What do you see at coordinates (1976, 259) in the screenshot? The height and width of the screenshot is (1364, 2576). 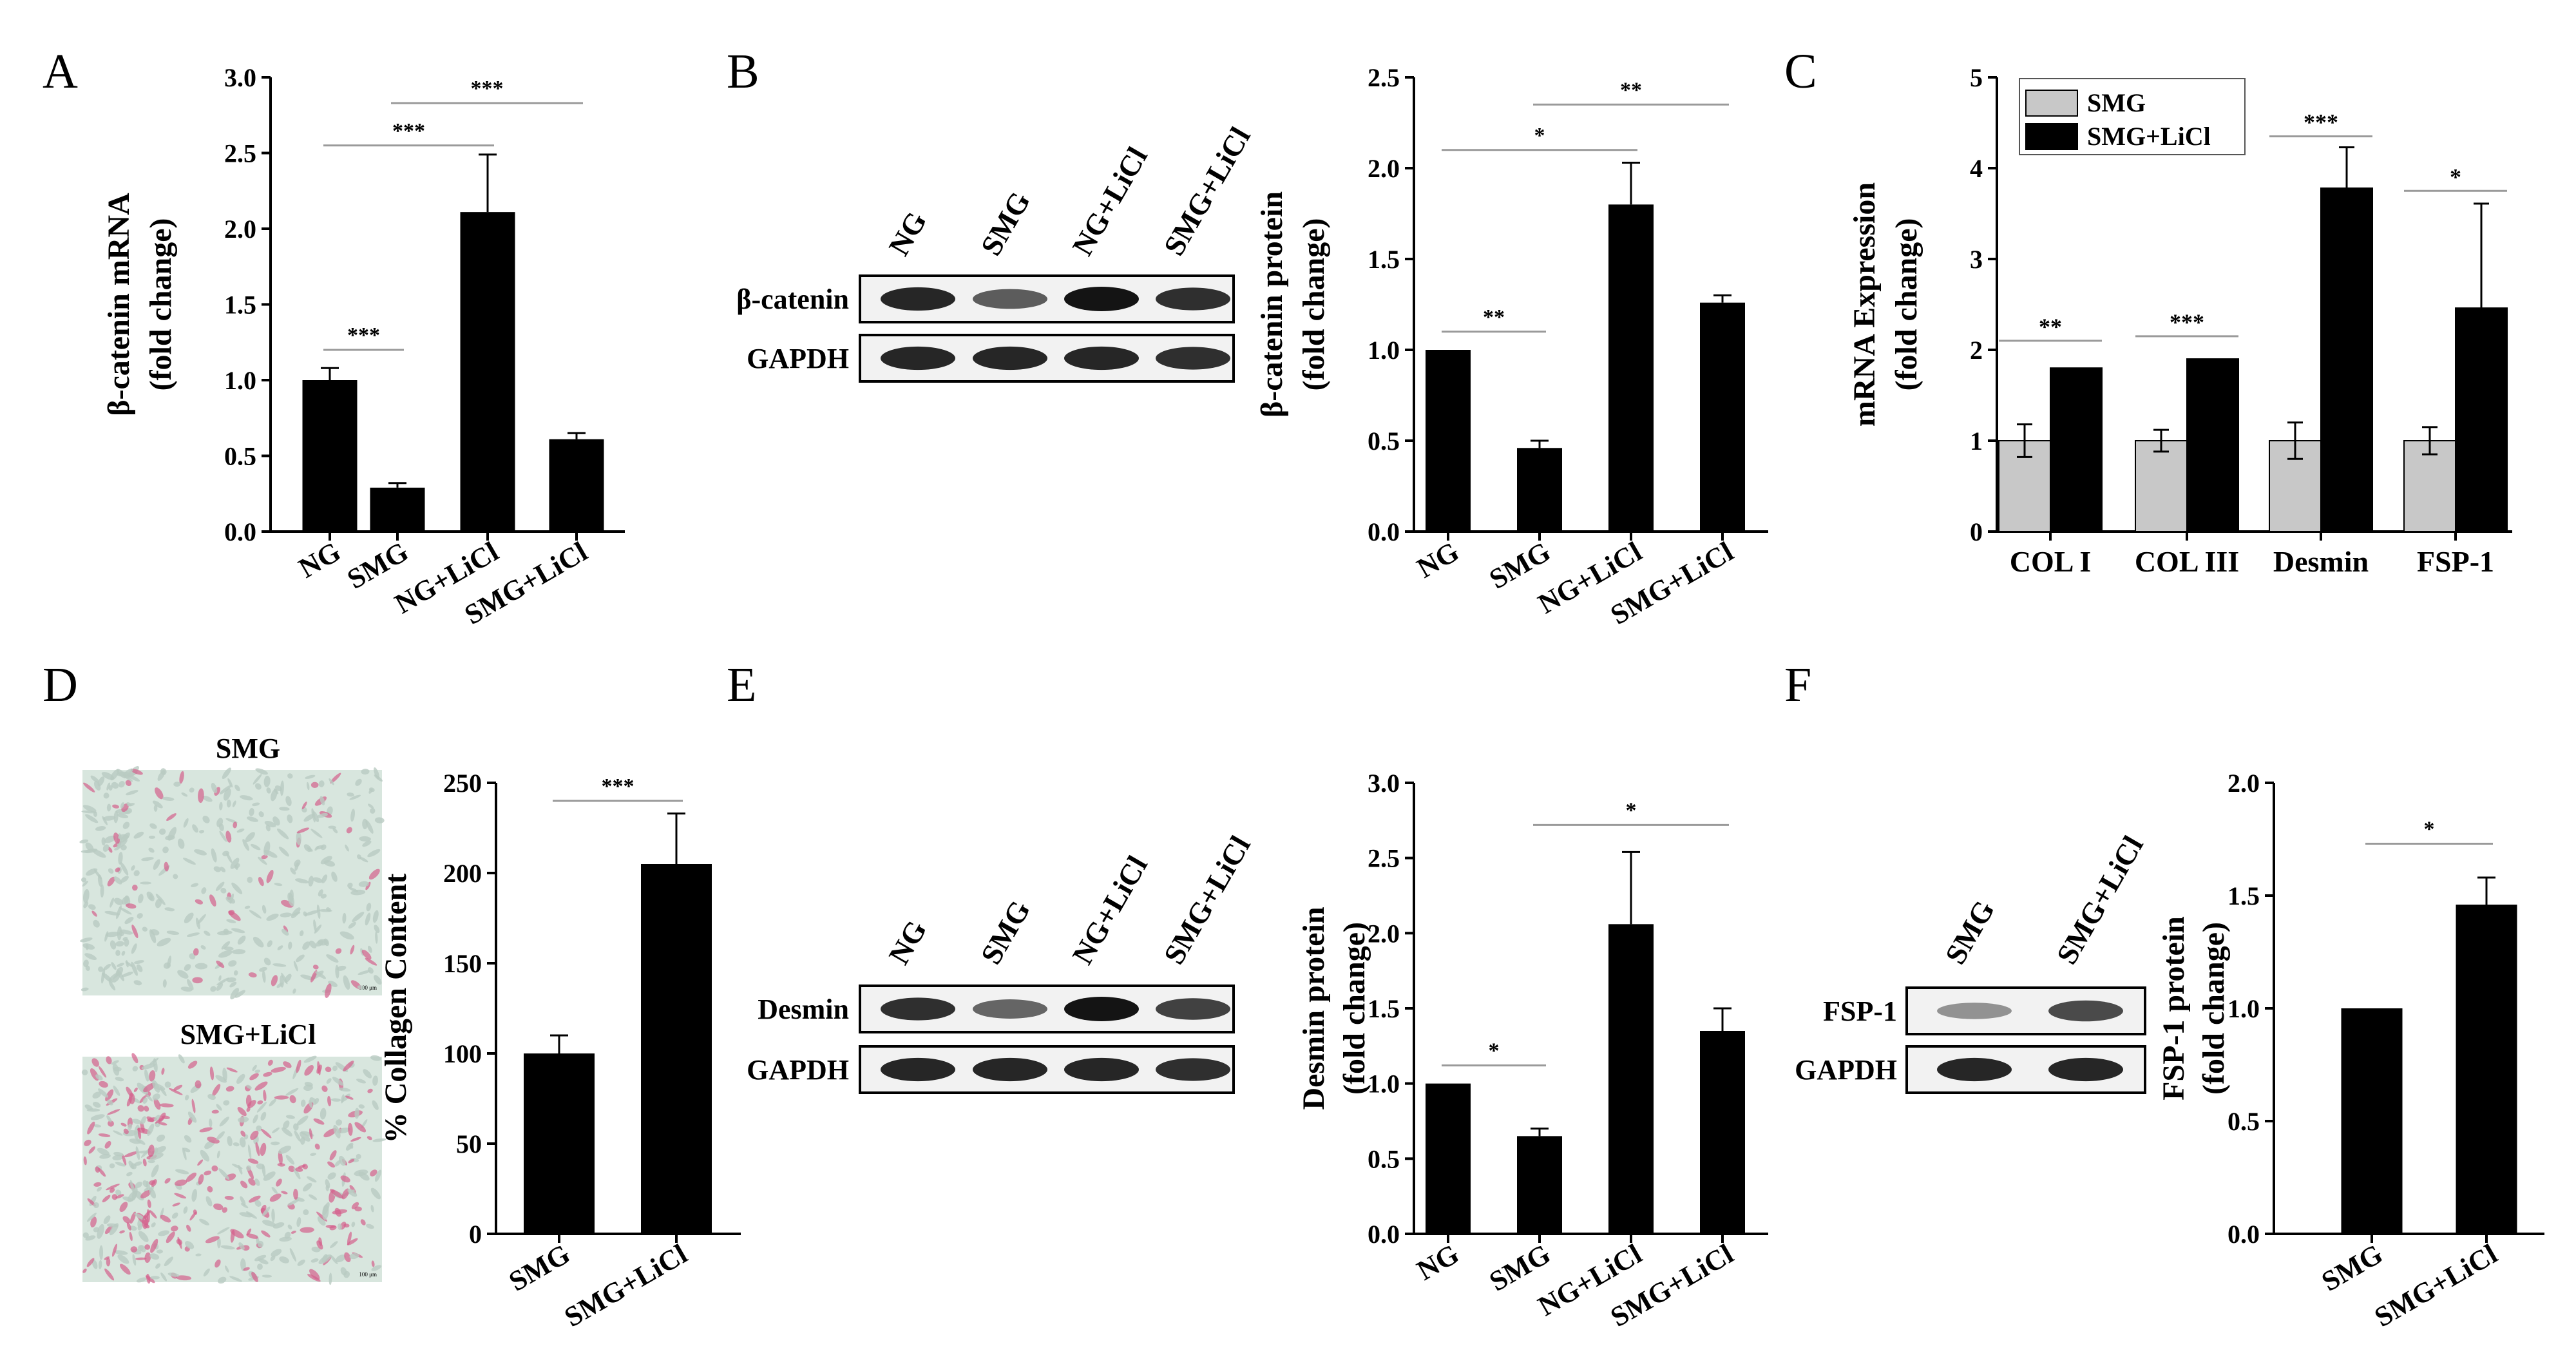 I see `y-tick-label: 3` at bounding box center [1976, 259].